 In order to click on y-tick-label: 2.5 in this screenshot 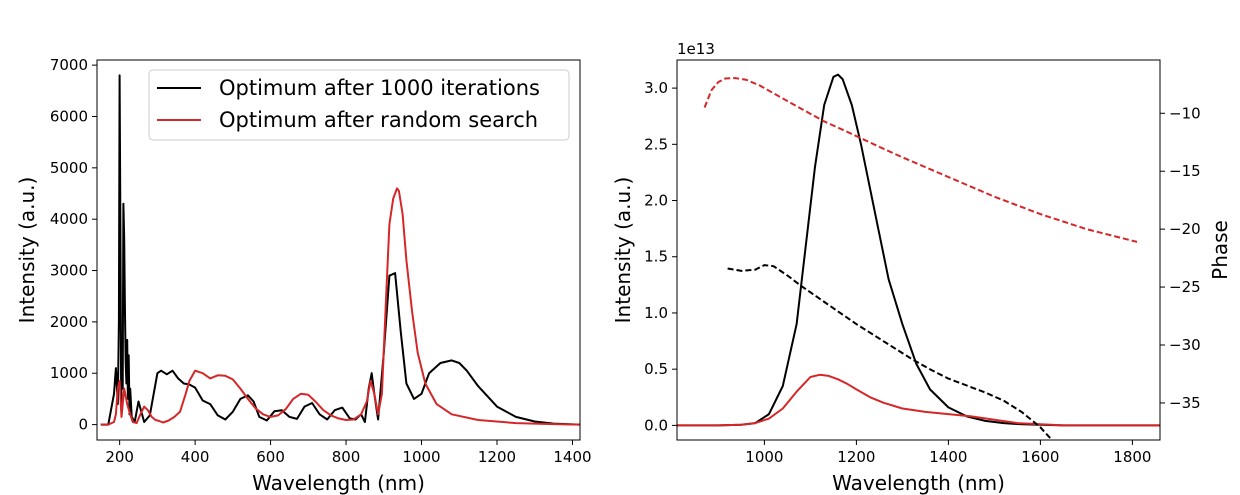, I will do `click(656, 144)`.